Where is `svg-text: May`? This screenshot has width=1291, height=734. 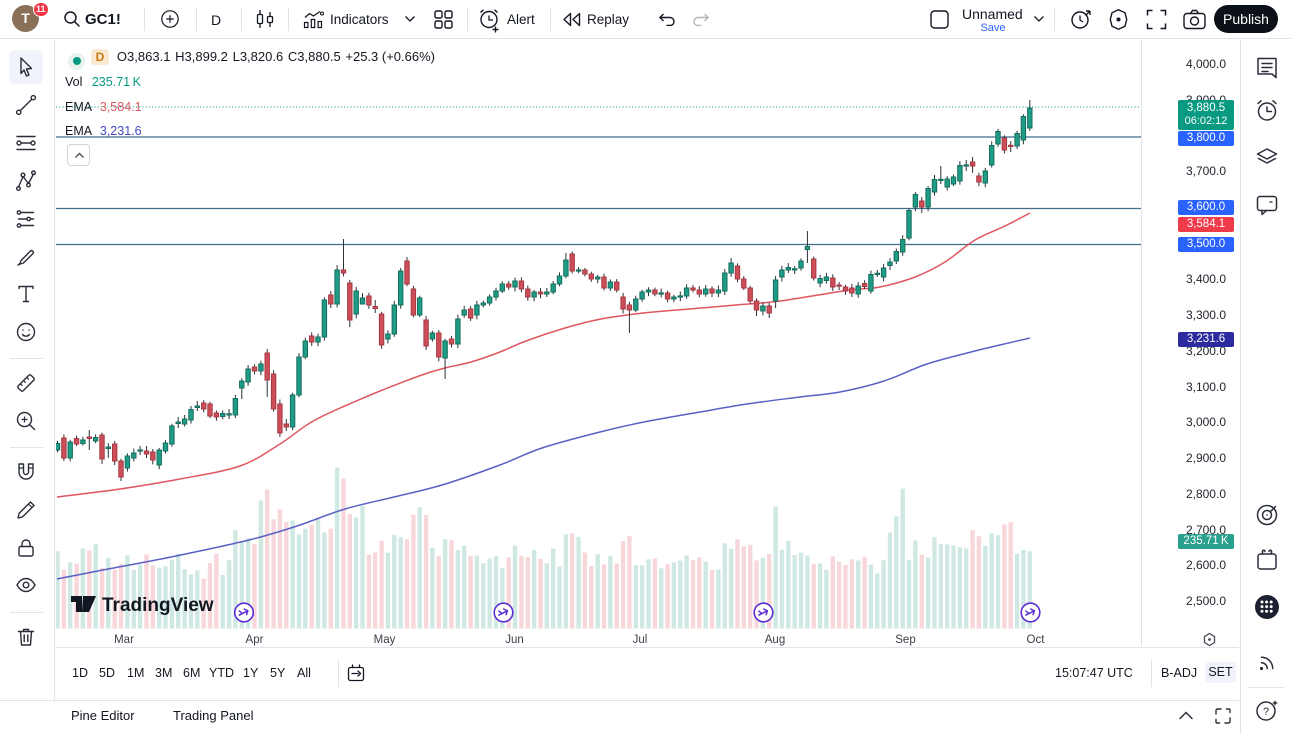
svg-text: May is located at coordinates (385, 640).